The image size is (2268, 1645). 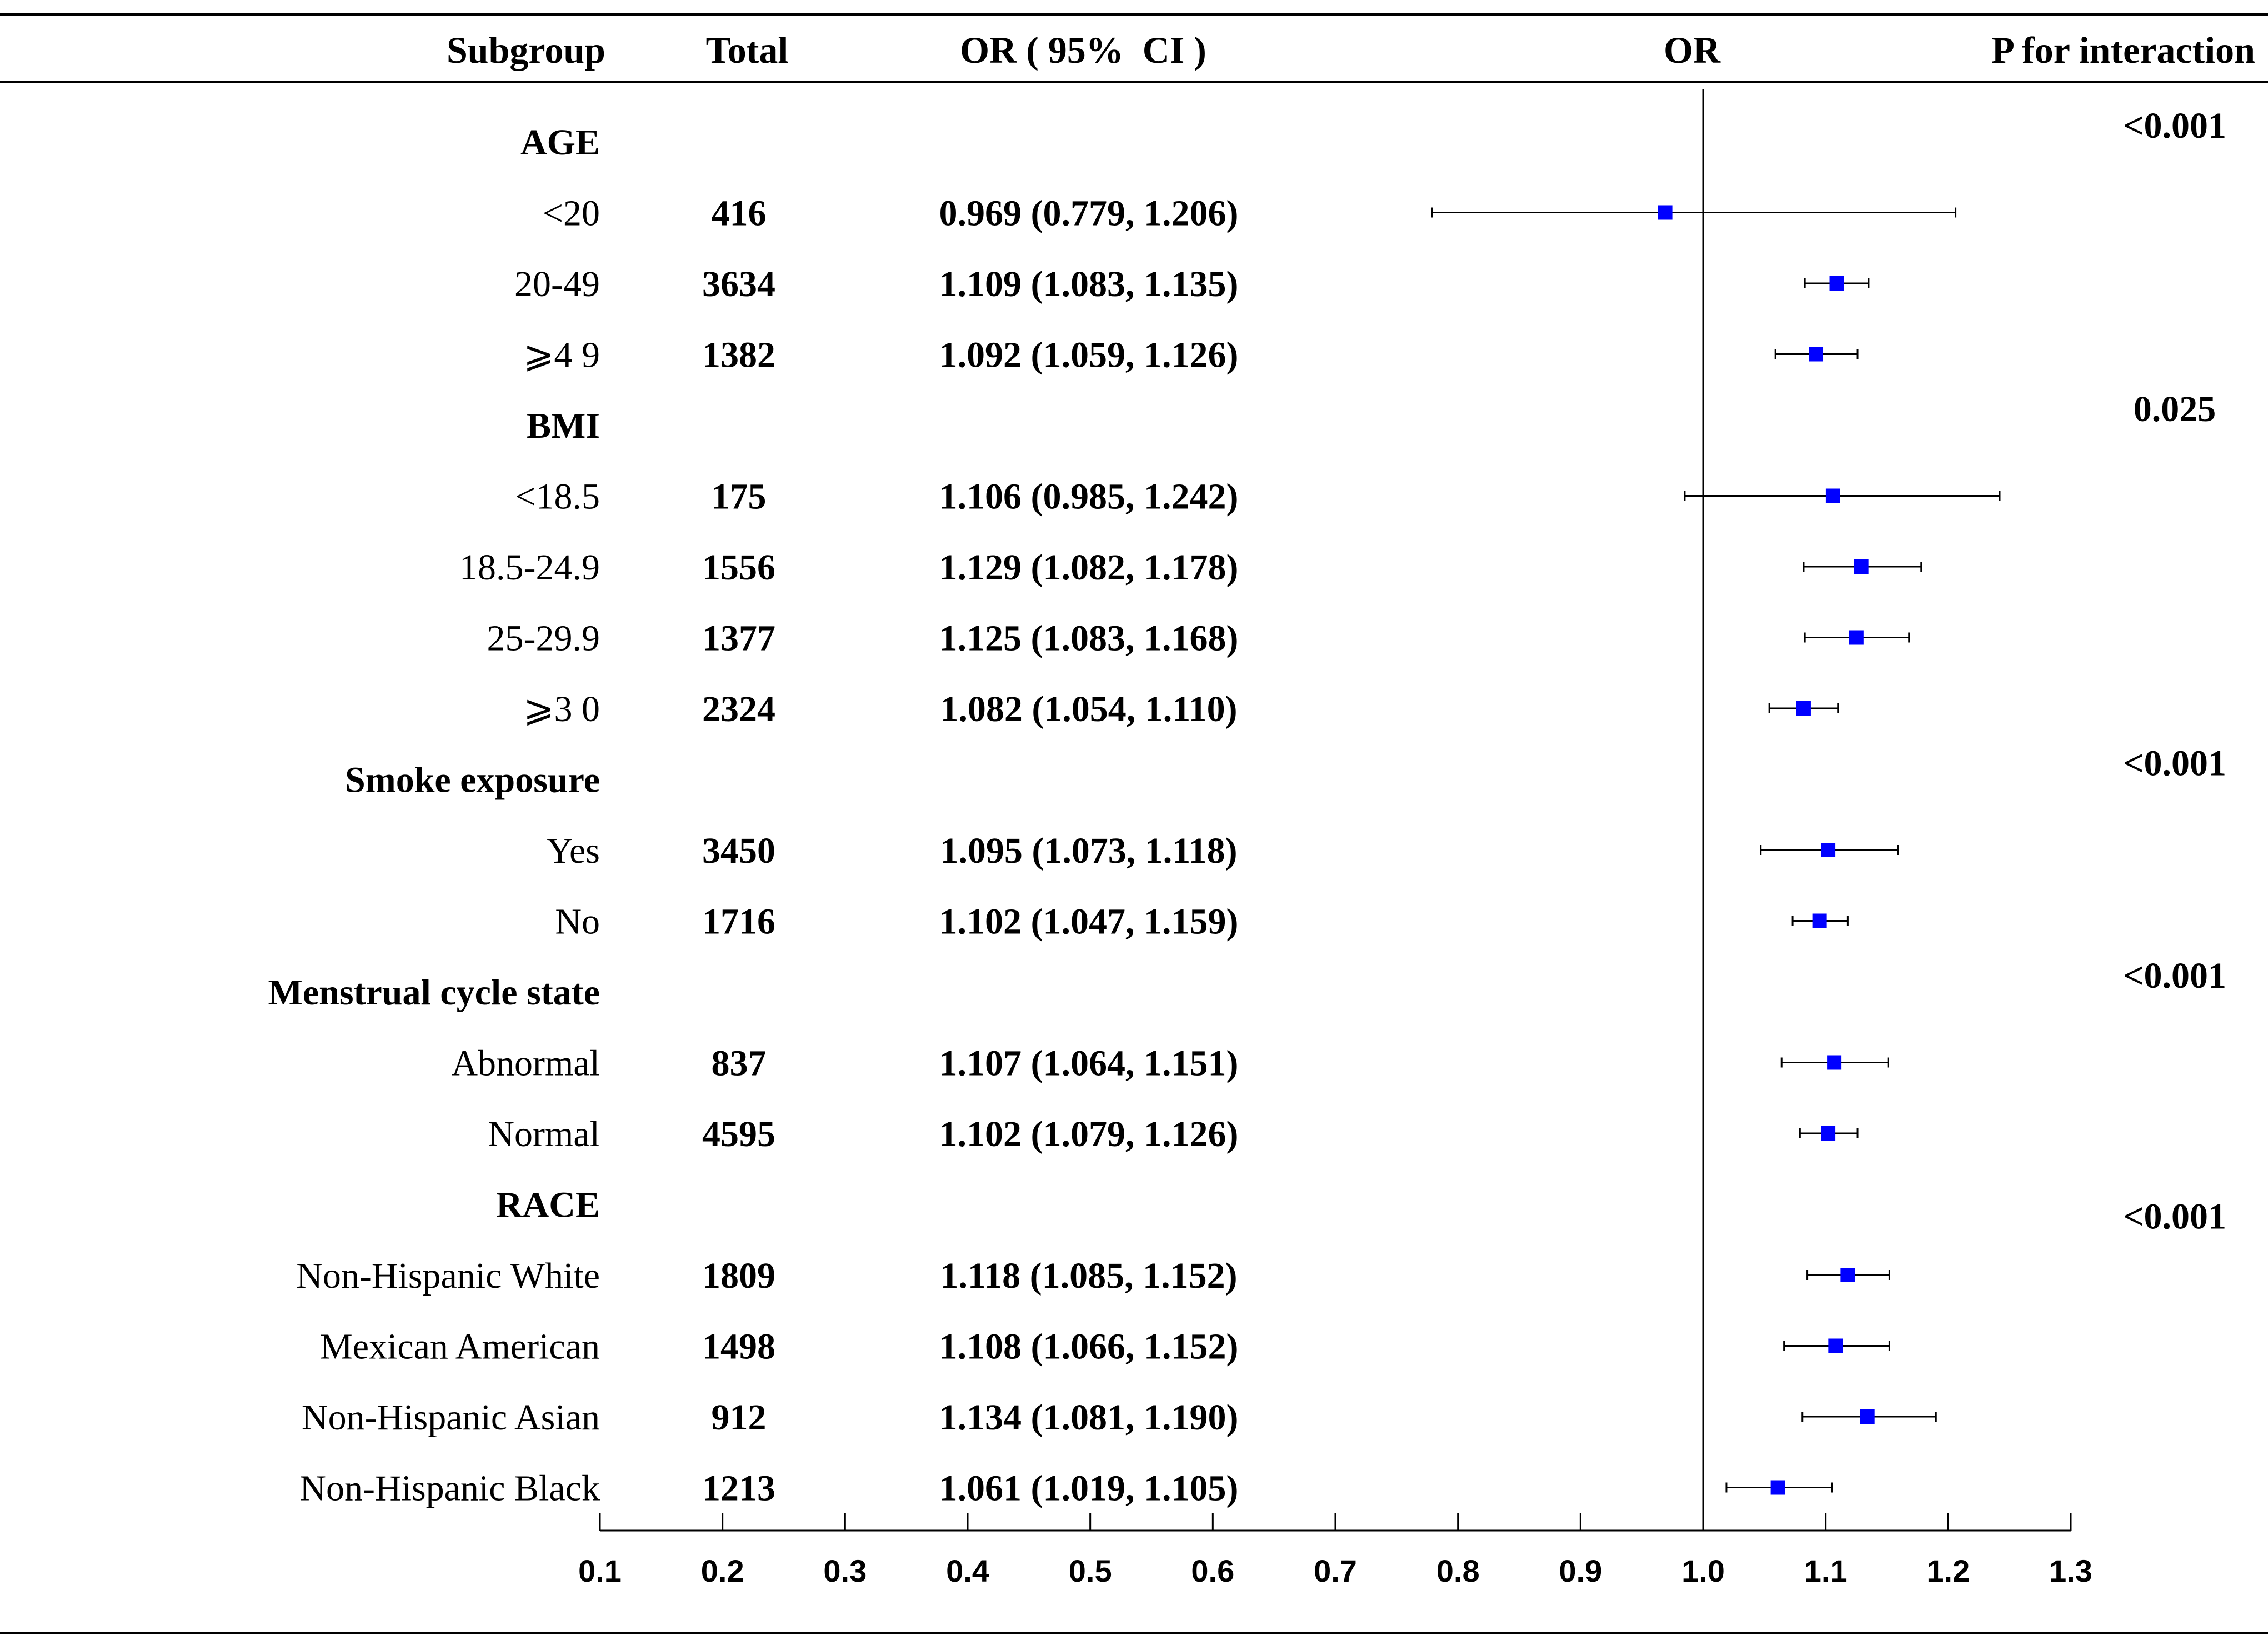 I want to click on row-or-ci: 1.106 (0.985, 1.242), so click(x=1089, y=497).